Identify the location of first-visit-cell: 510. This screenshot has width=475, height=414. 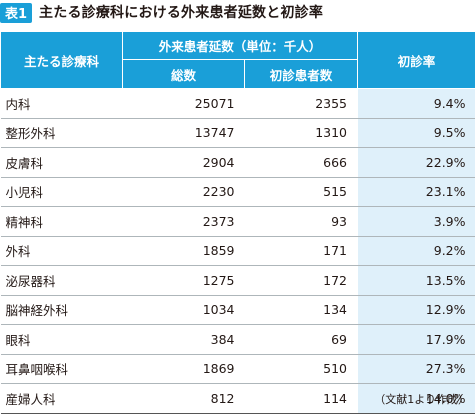
(301, 369).